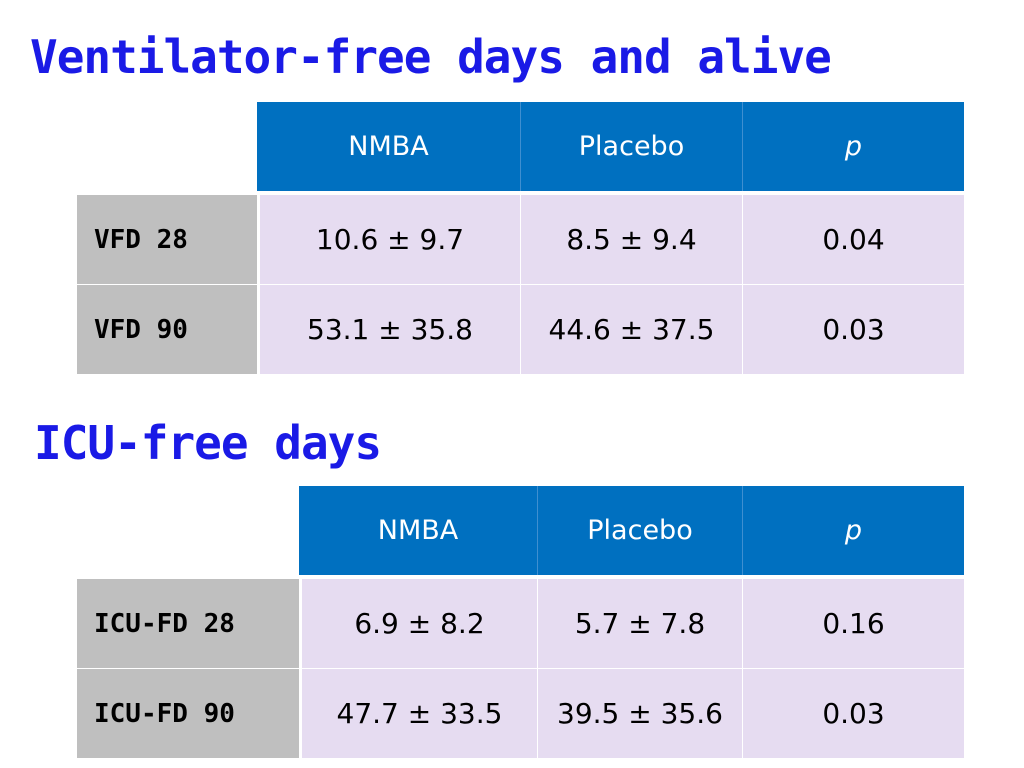 This screenshot has width=1024, height=768. What do you see at coordinates (631, 329) in the screenshot?
I see `placebo-value: 44.6 ± 37.5` at bounding box center [631, 329].